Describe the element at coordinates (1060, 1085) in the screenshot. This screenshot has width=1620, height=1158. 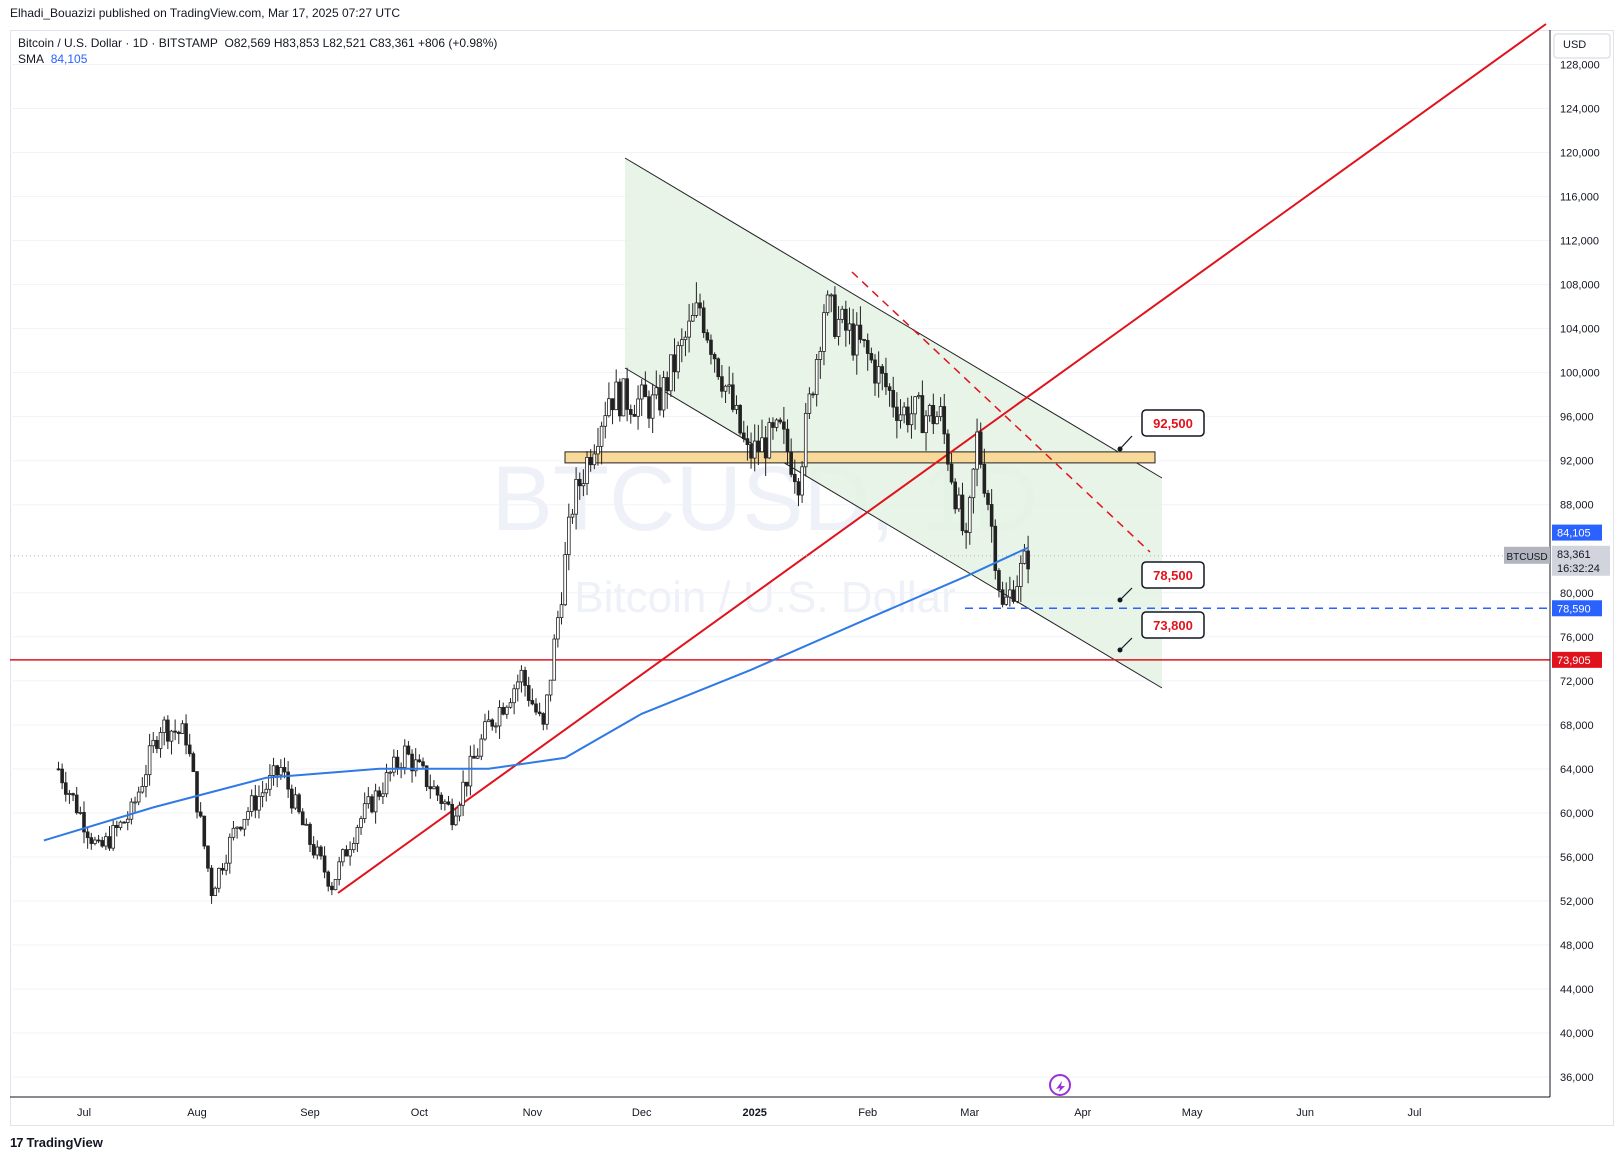
I see `spark-icon` at that location.